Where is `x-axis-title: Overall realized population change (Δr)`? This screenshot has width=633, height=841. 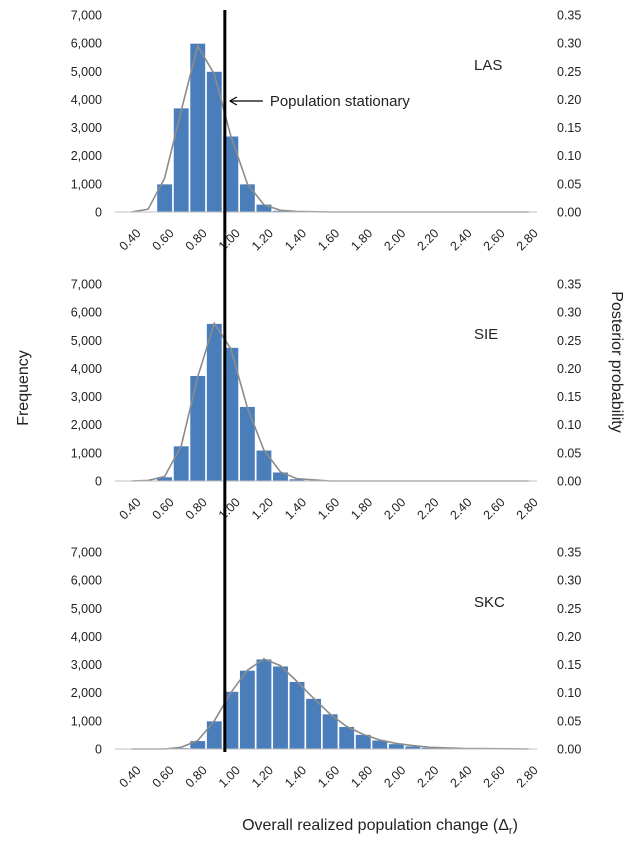 x-axis-title: Overall realized population change (Δr) is located at coordinates (380, 827).